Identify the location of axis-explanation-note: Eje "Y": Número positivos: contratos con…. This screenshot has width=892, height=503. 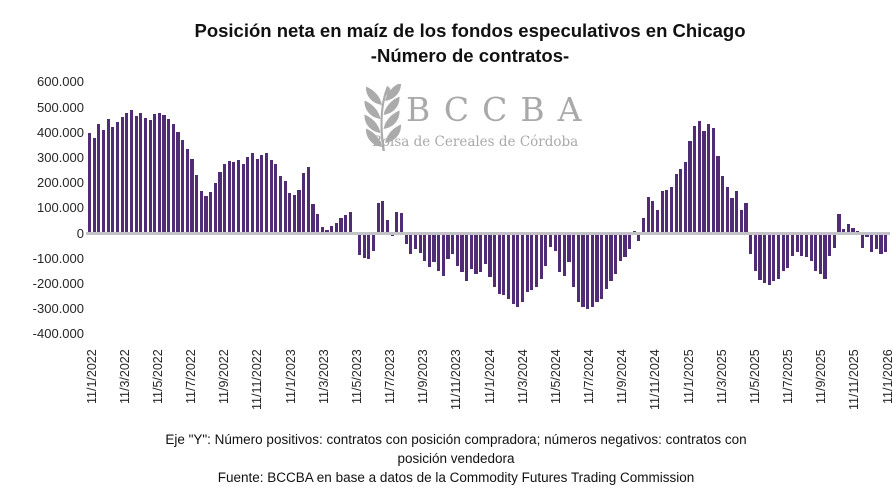
(456, 449).